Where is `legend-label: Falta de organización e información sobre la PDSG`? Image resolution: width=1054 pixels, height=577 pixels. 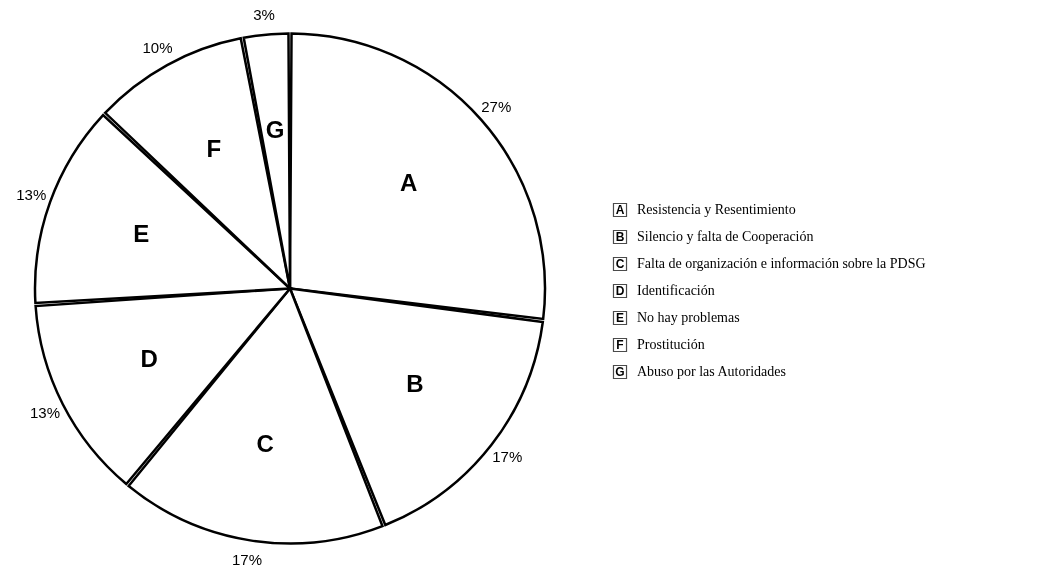
legend-label: Falta de organización e información sobre la PDSG is located at coordinates (781, 263).